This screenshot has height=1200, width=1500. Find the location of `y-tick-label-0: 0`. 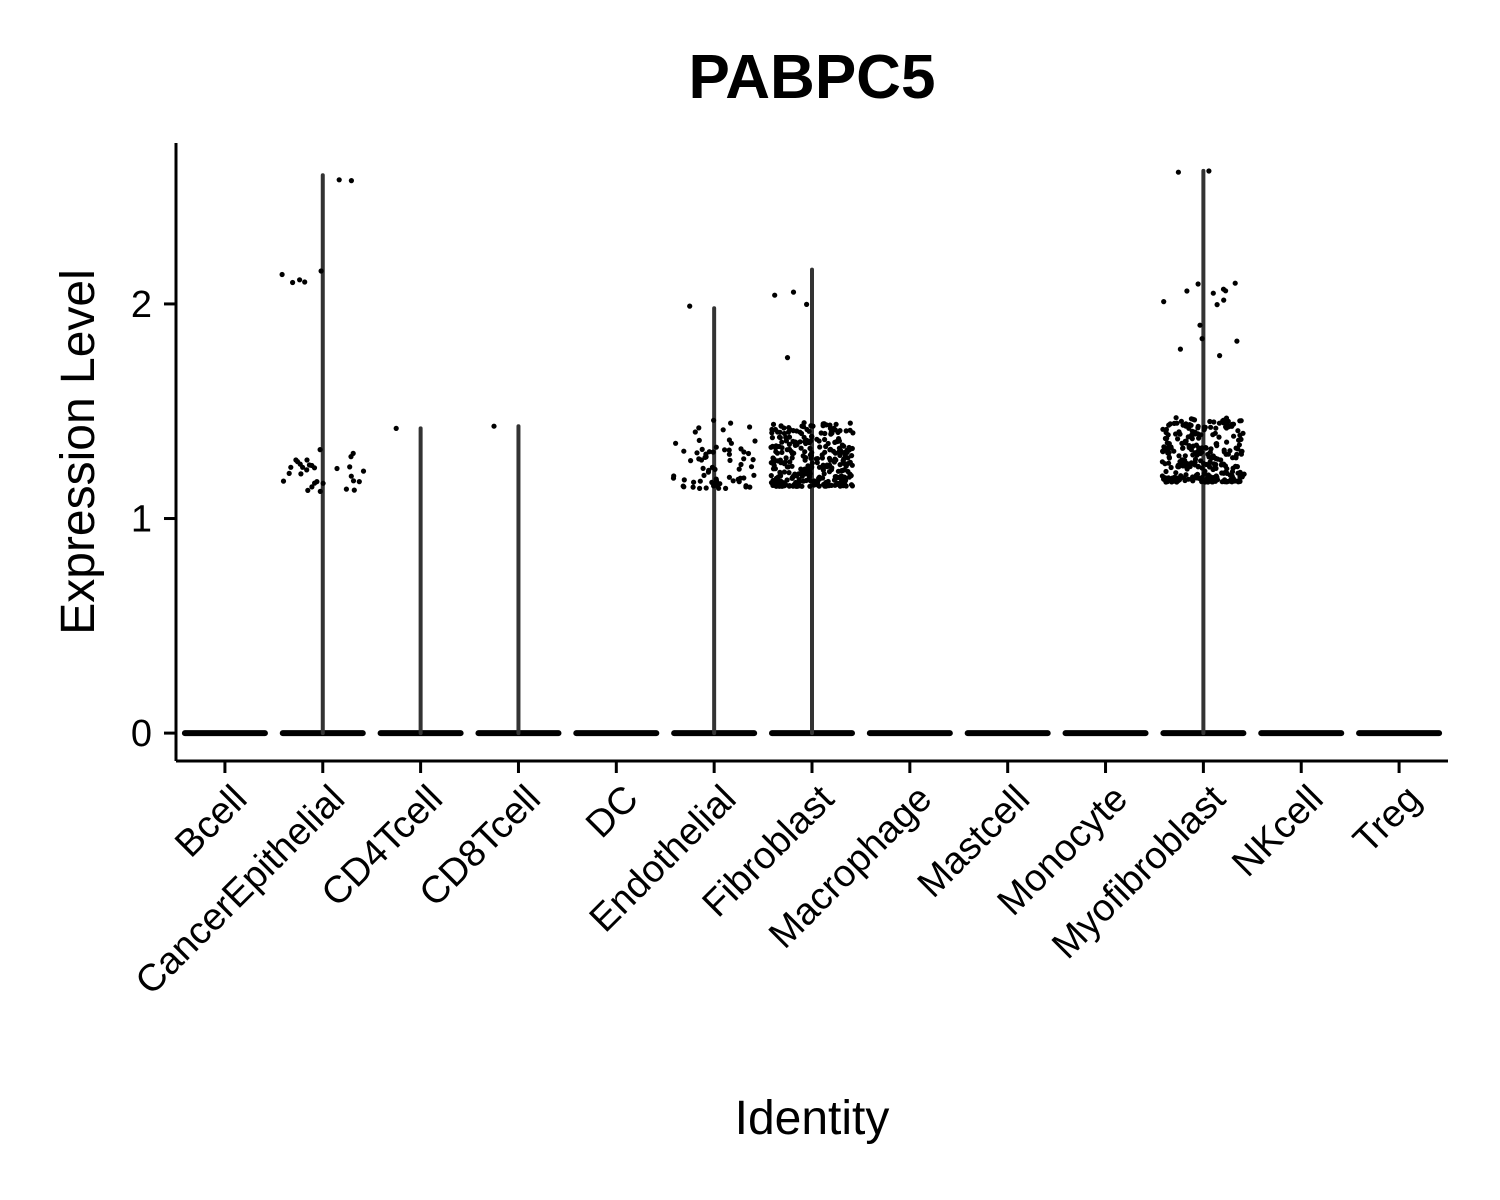

y-tick-label-0: 0 is located at coordinates (141, 734).